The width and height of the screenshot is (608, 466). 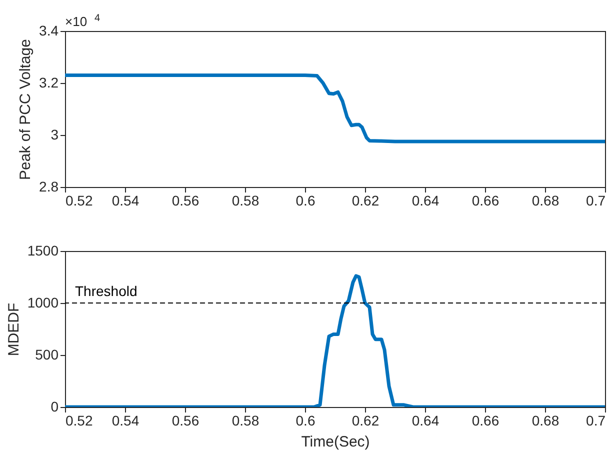 I want to click on ref-line-label: Threshold, so click(x=106, y=291).